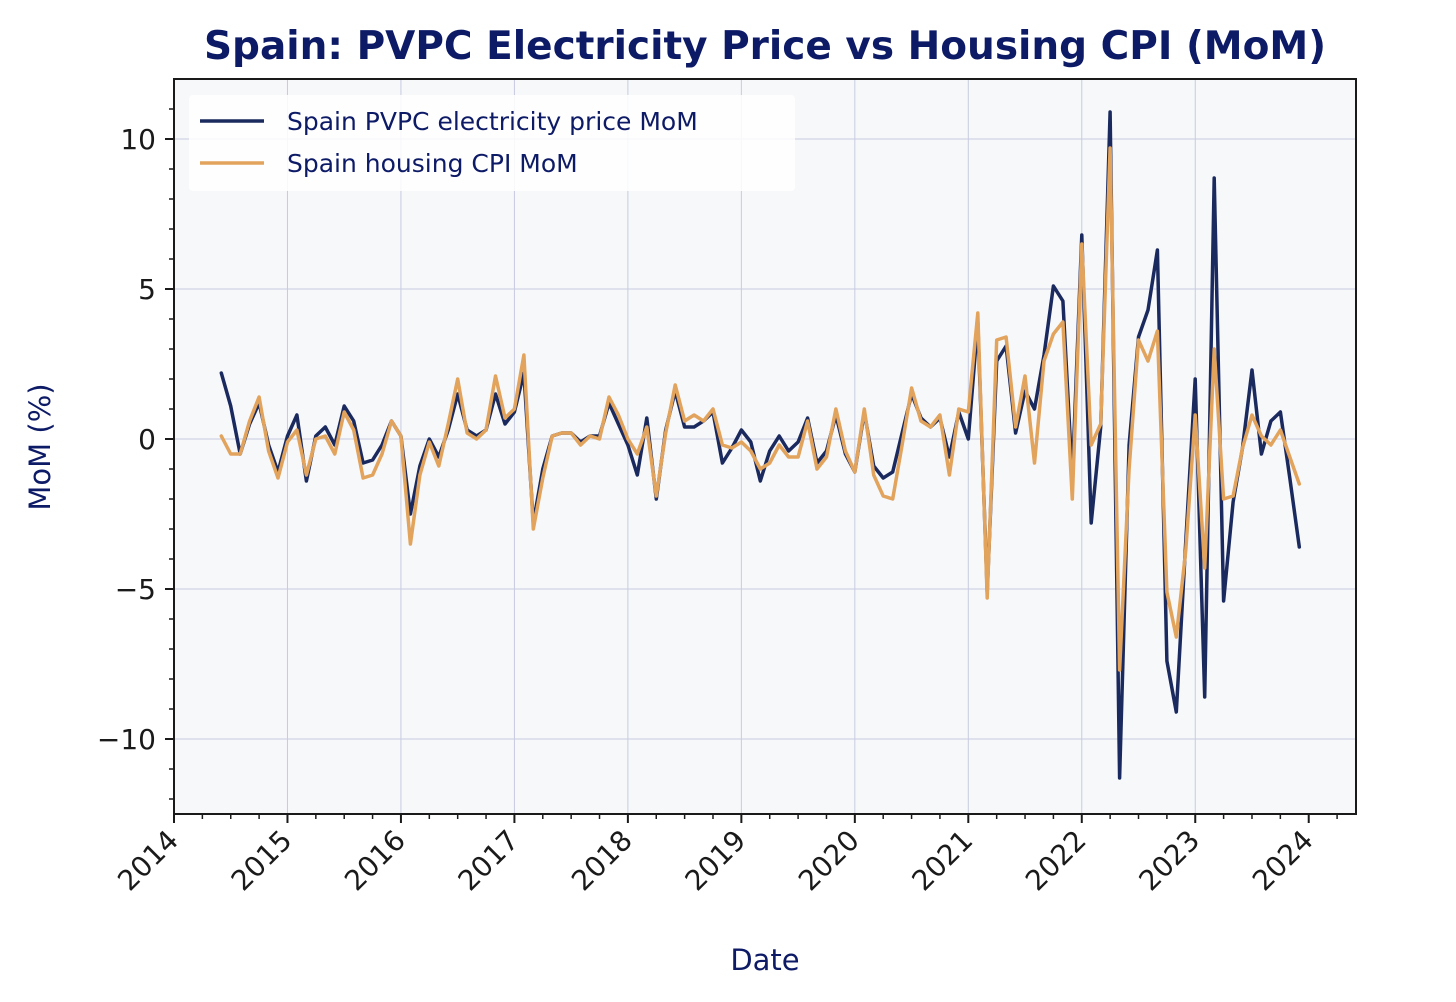 This screenshot has height=1002, width=1456. What do you see at coordinates (147, 439) in the screenshot?
I see `y-tick-label: 0` at bounding box center [147, 439].